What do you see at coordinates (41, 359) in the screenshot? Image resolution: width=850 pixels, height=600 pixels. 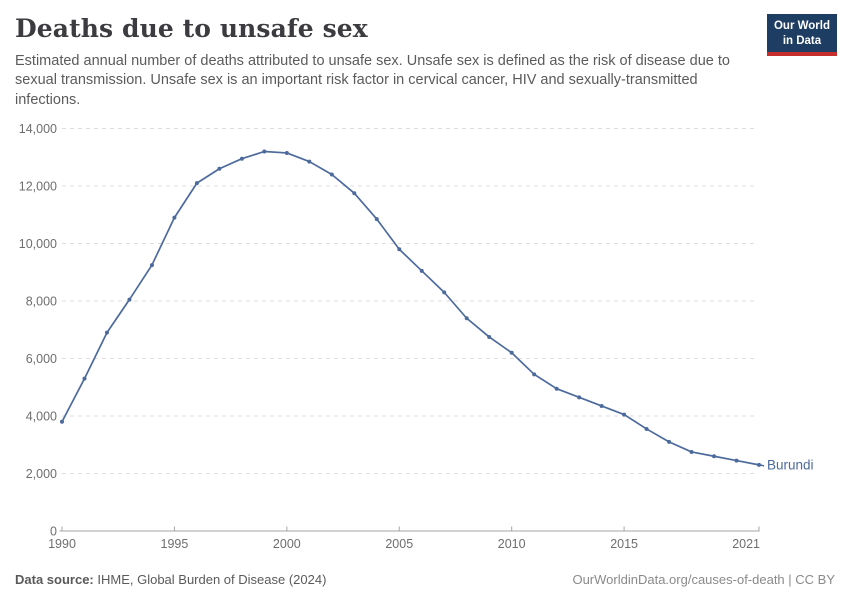 I see `y-axis-tick-label: 6,000` at bounding box center [41, 359].